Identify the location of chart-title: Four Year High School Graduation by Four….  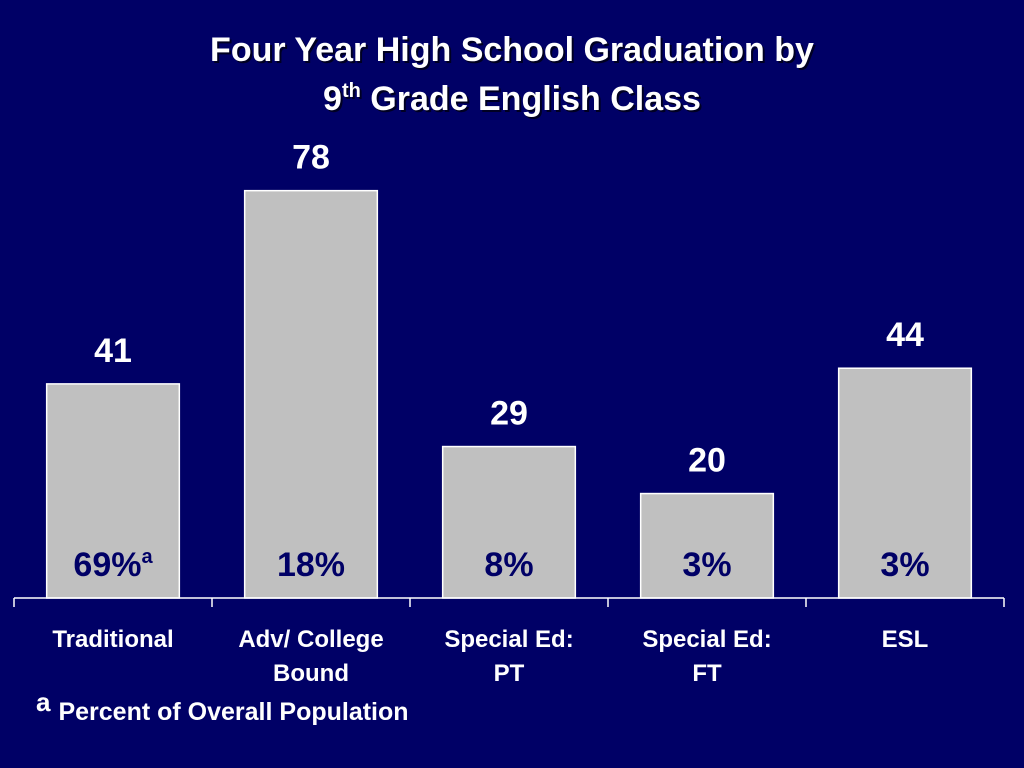
(513, 75).